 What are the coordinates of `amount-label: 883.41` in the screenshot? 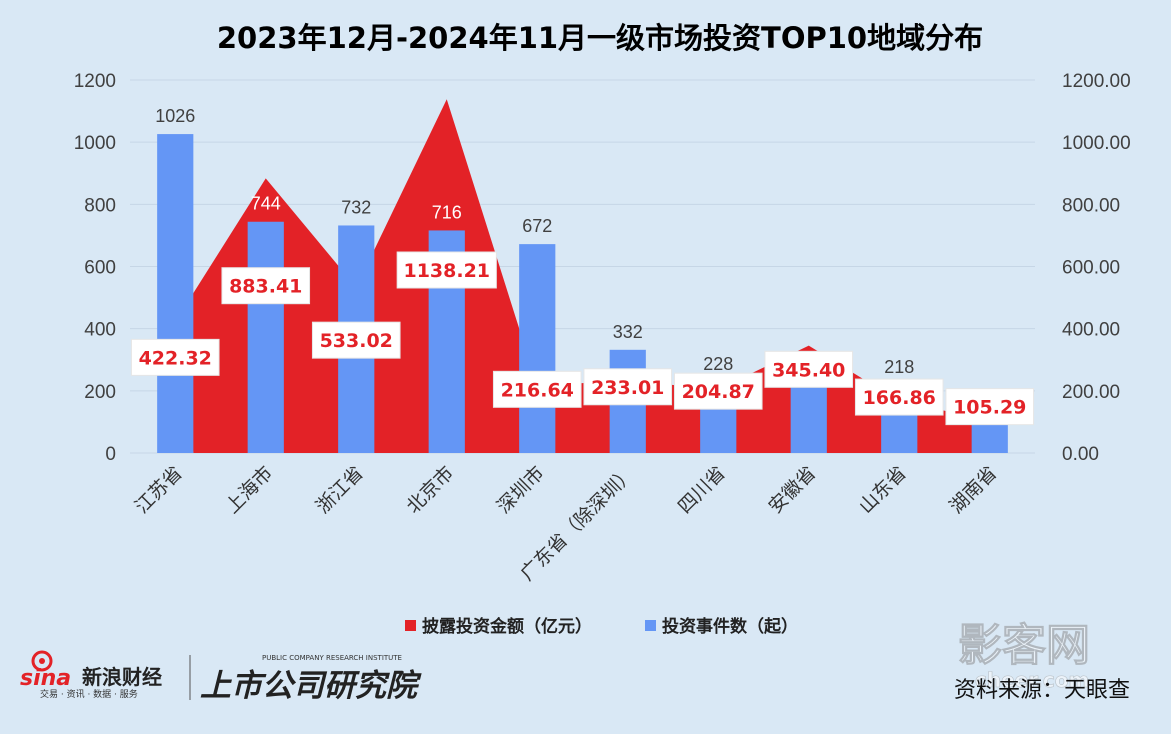 It's located at (266, 286).